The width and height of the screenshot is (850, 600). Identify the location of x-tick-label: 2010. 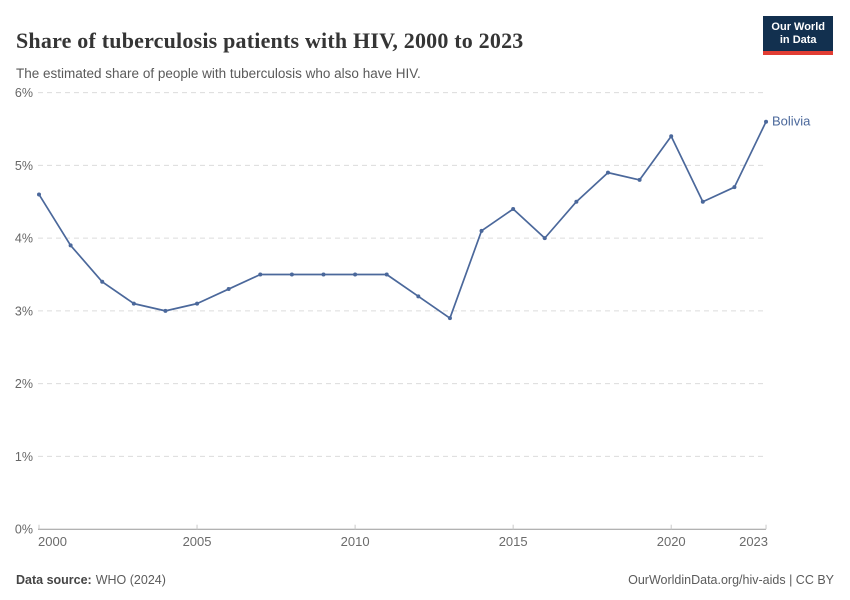
(355, 541).